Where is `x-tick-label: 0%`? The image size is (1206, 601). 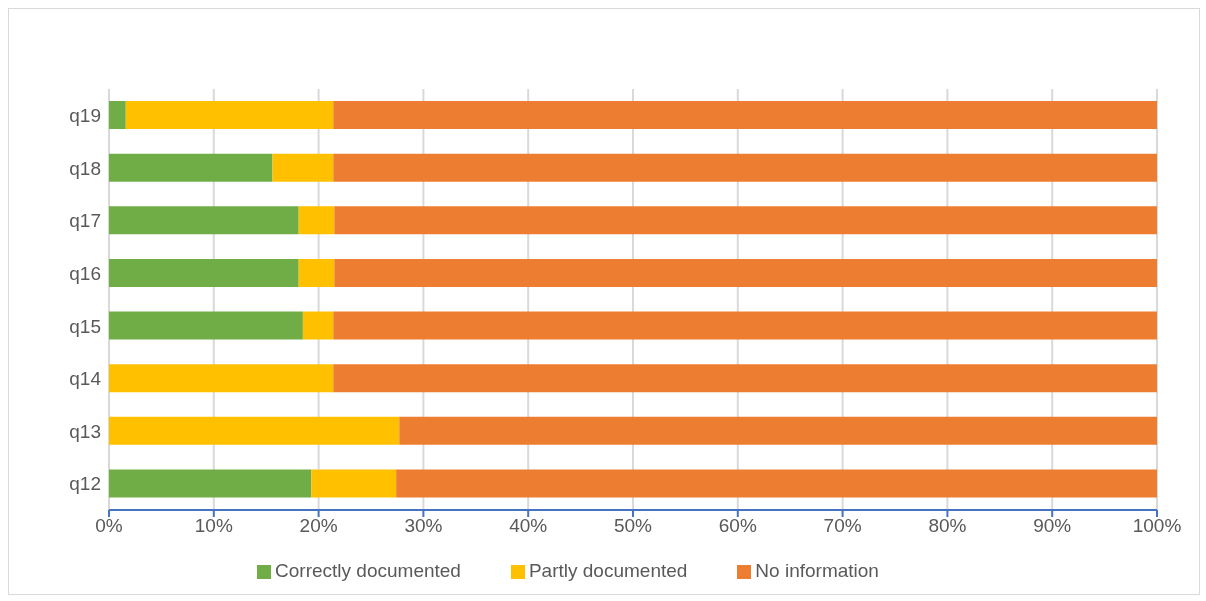
x-tick-label: 0% is located at coordinates (109, 526).